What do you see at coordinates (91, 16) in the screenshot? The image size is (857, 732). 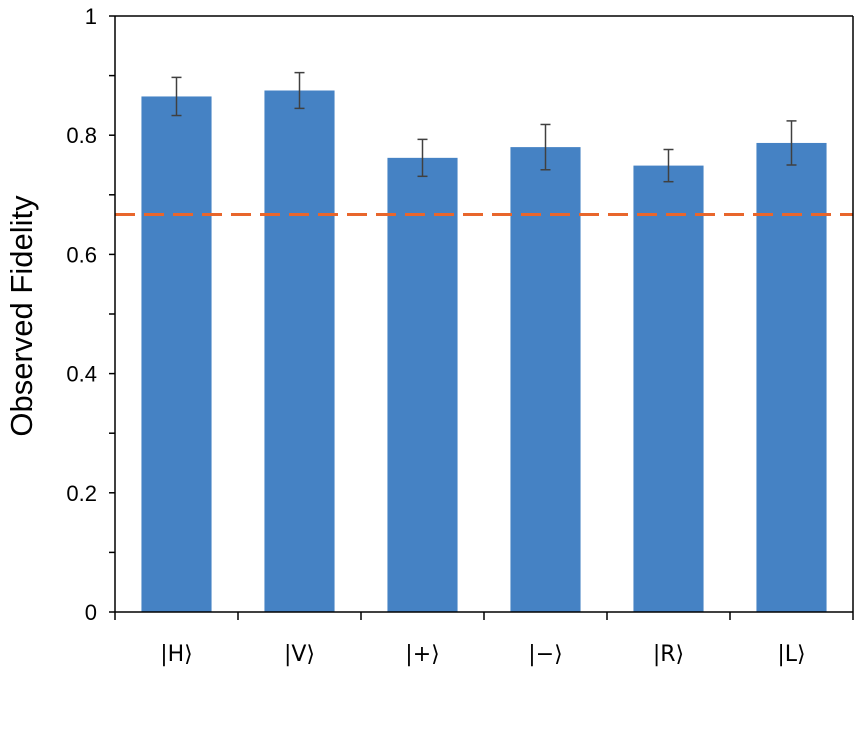 I see `y-tick-label: 1` at bounding box center [91, 16].